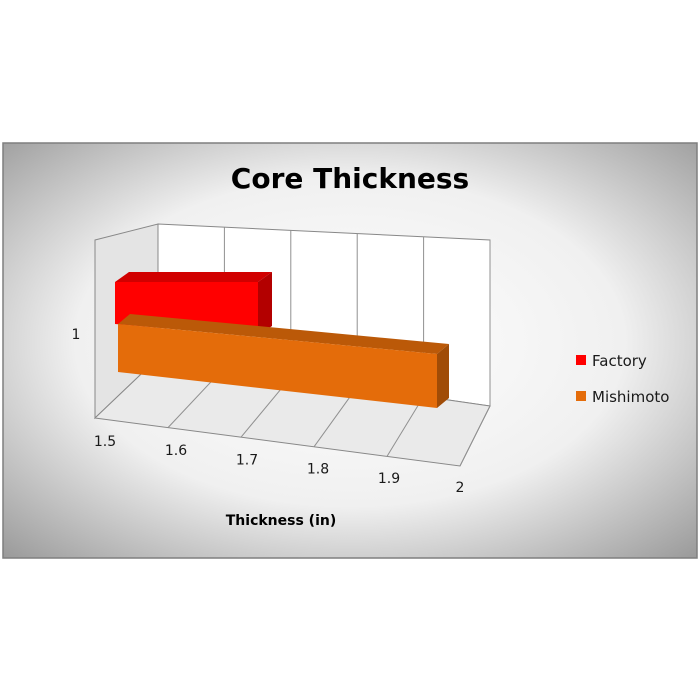 This screenshot has height=700, width=700. What do you see at coordinates (389, 479) in the screenshot?
I see `x-tick-label: 1.9` at bounding box center [389, 479].